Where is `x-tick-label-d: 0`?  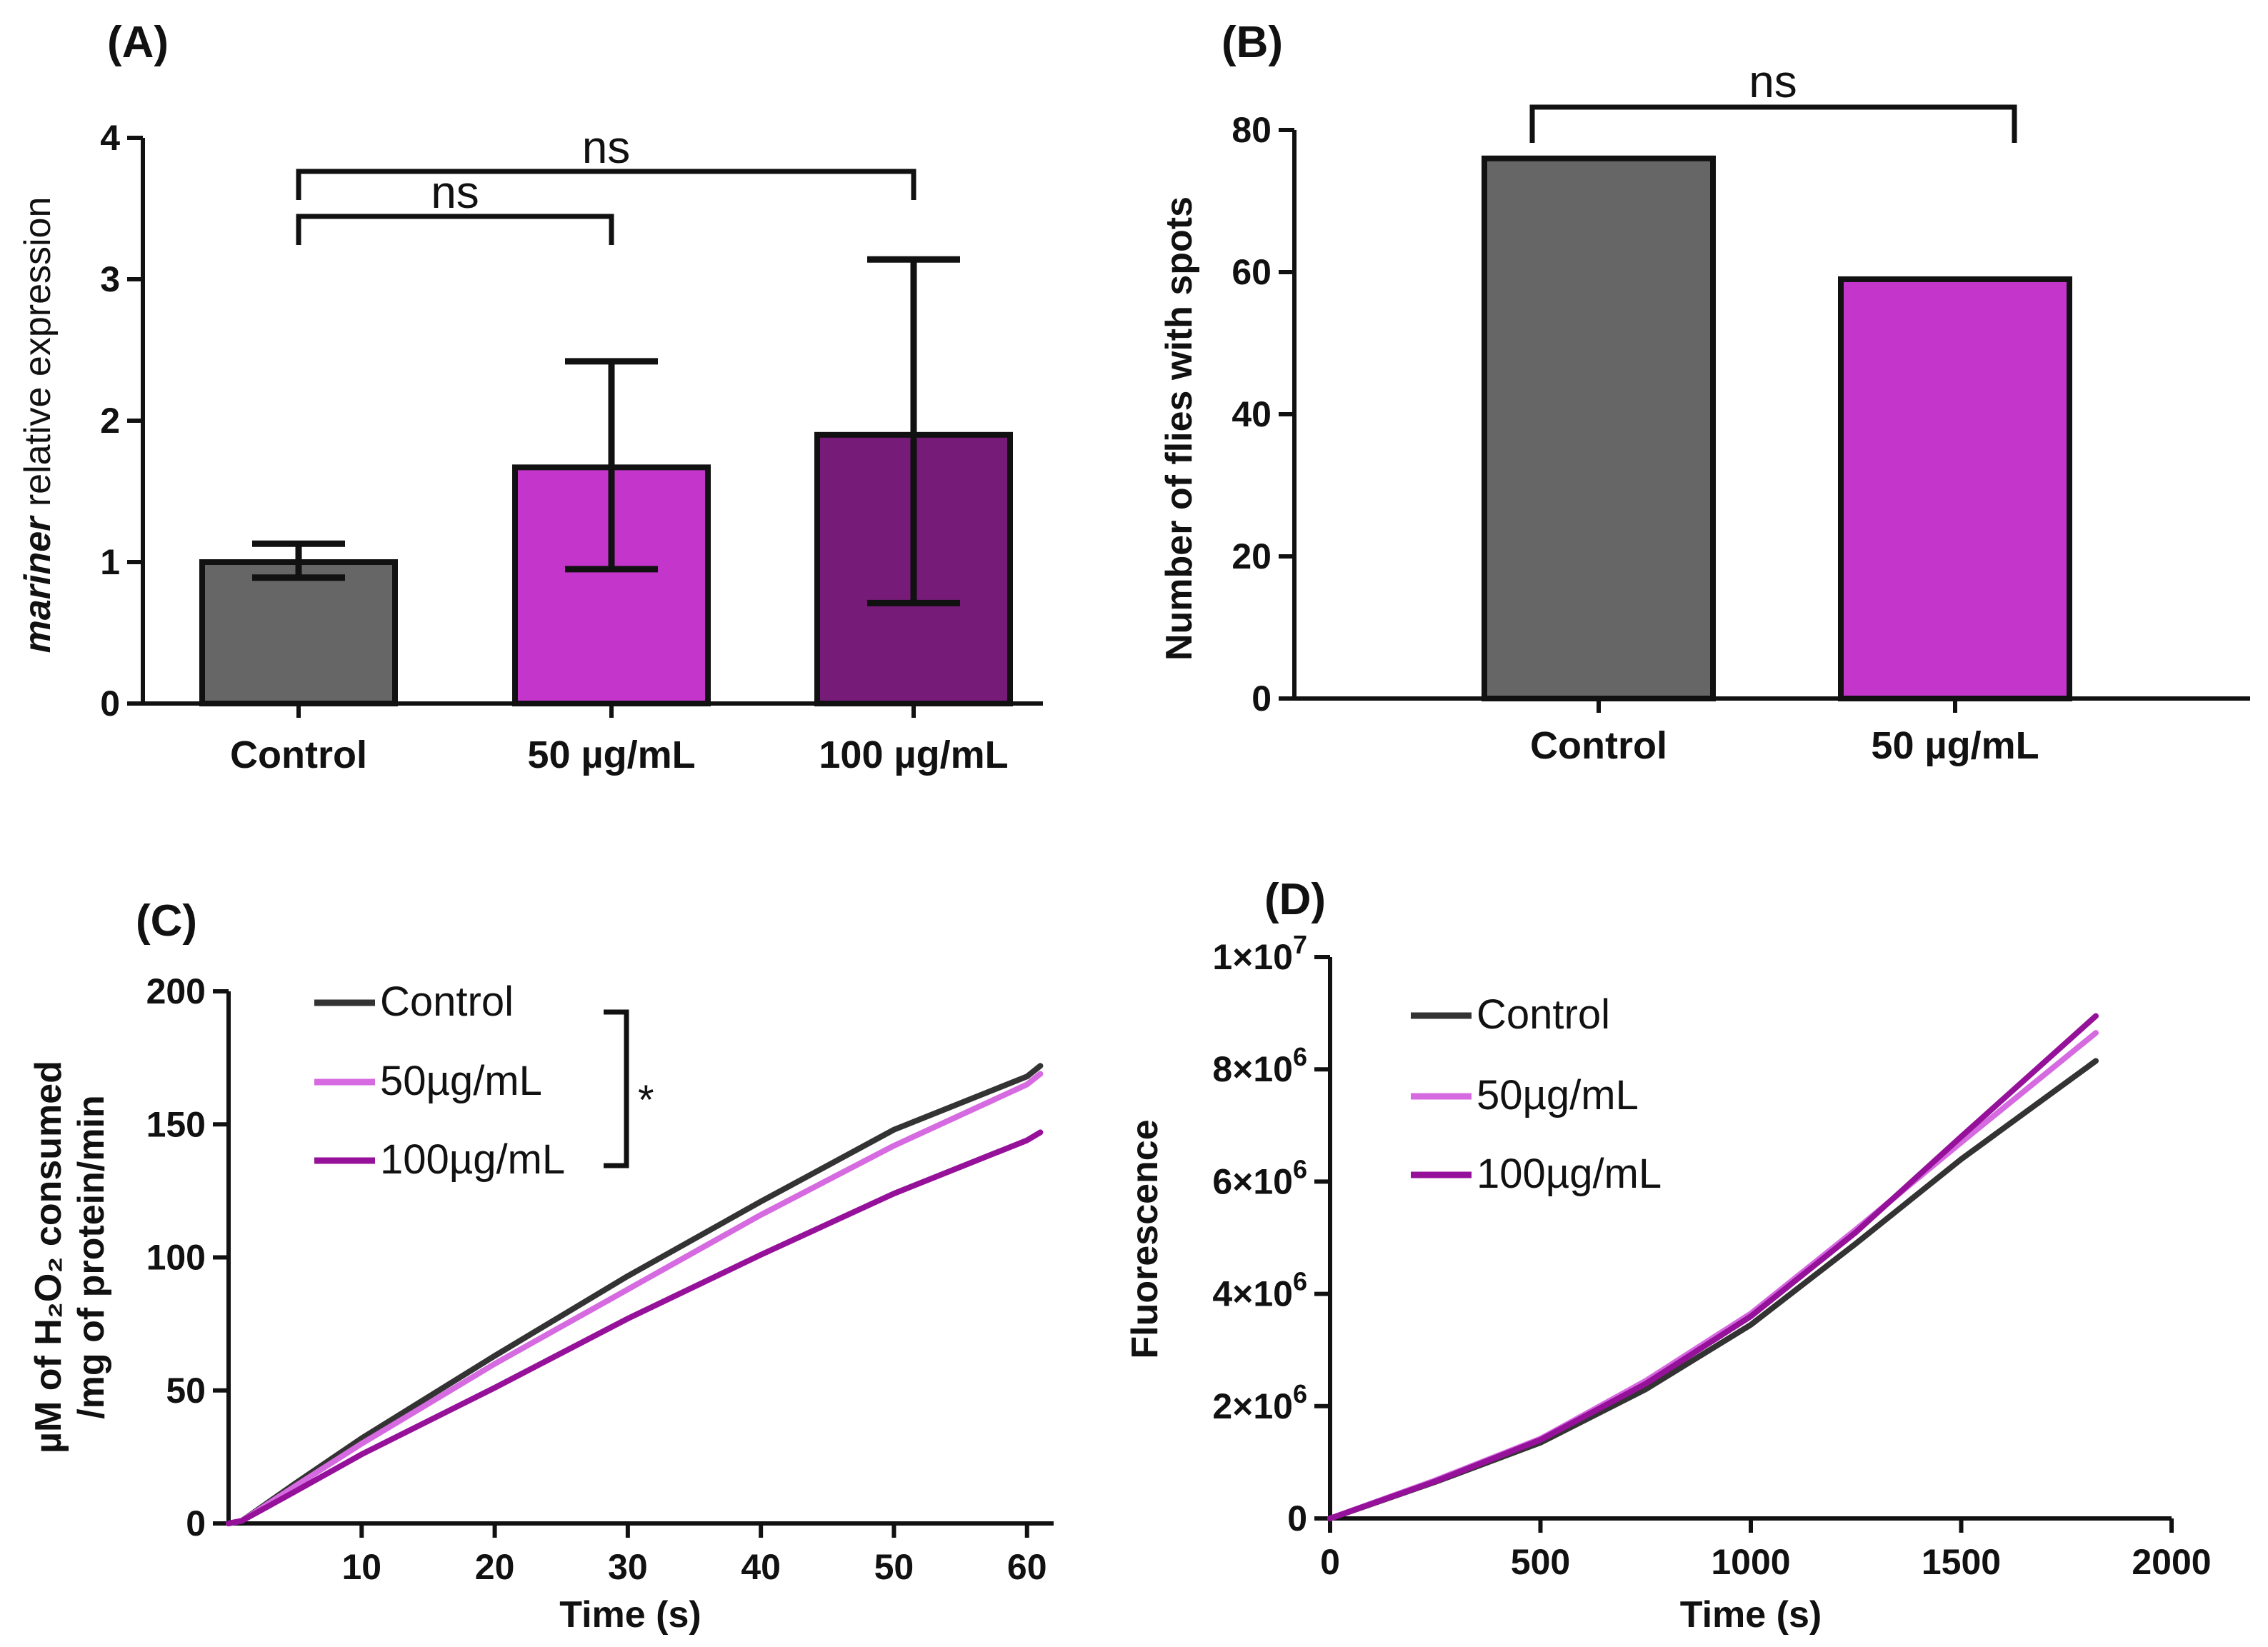
x-tick-label-d: 0 is located at coordinates (1330, 1562).